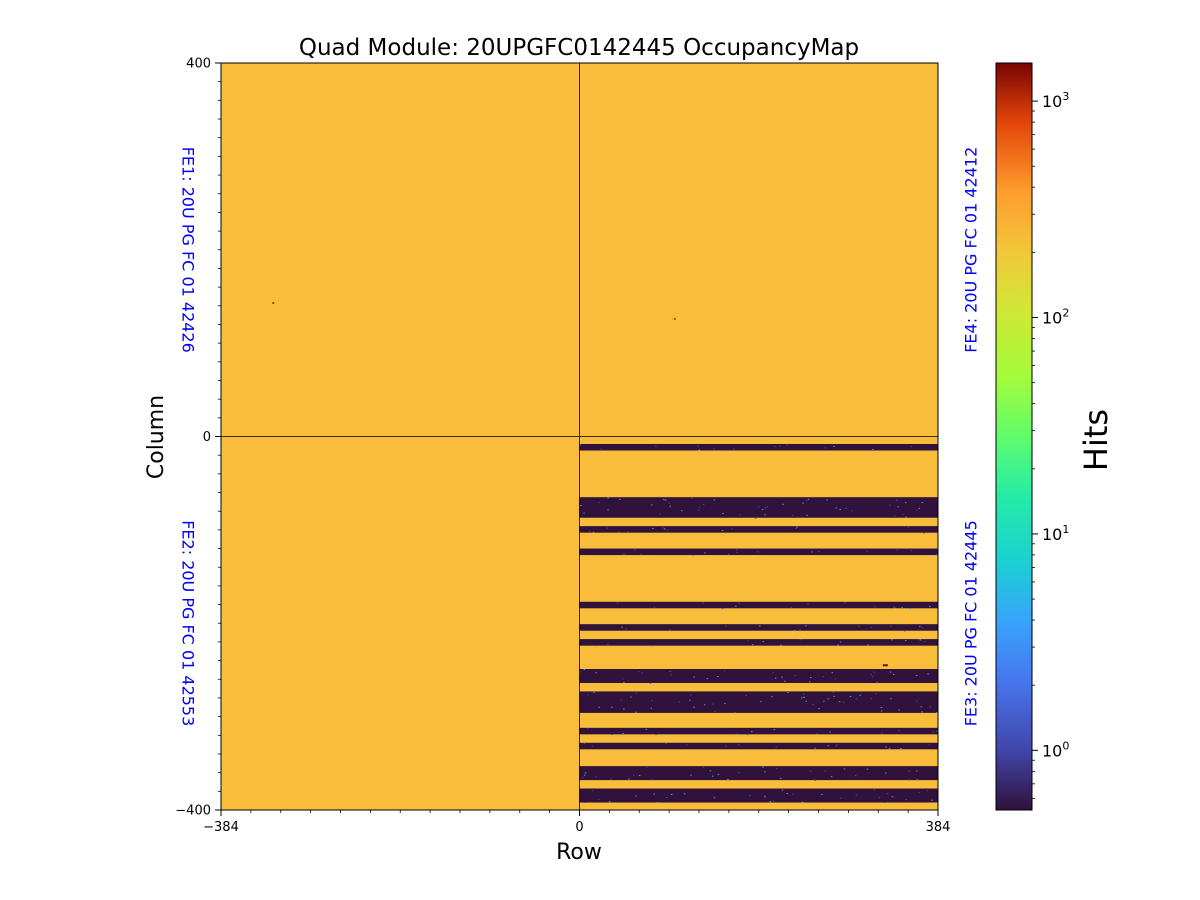 This screenshot has height=900, width=1200. I want to click on y-tick-label: 400, so click(198, 64).